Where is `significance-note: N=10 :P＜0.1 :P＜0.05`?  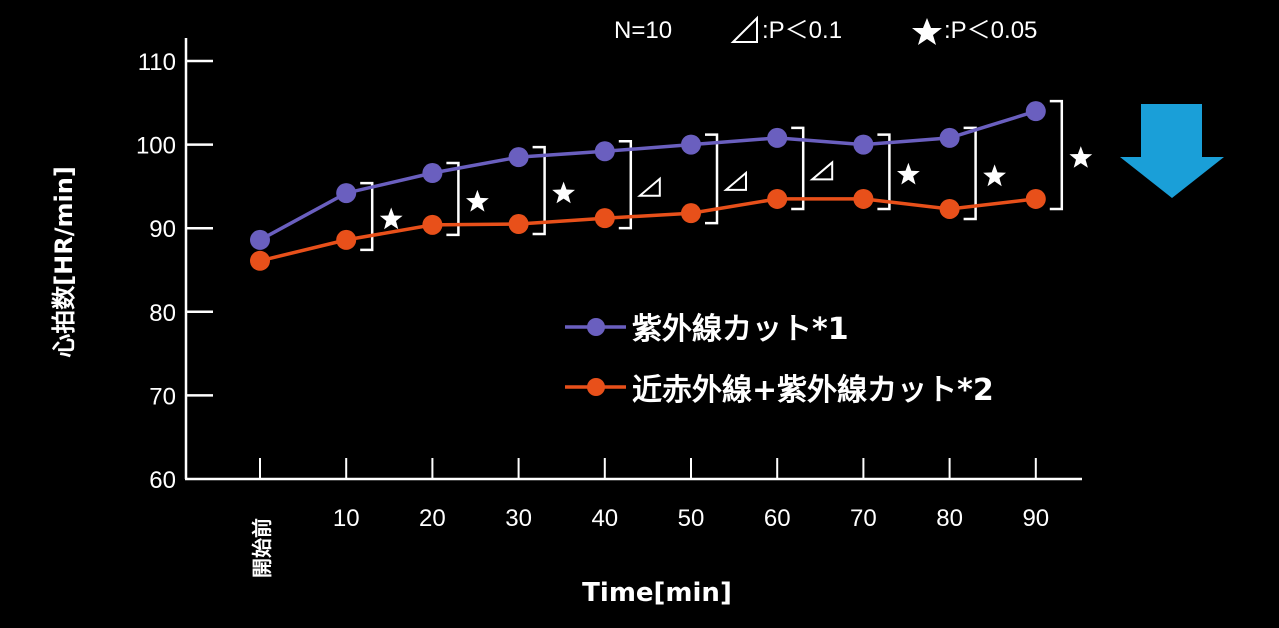 significance-note: N=10 :P＜0.1 :P＜0.05 is located at coordinates (825, 30).